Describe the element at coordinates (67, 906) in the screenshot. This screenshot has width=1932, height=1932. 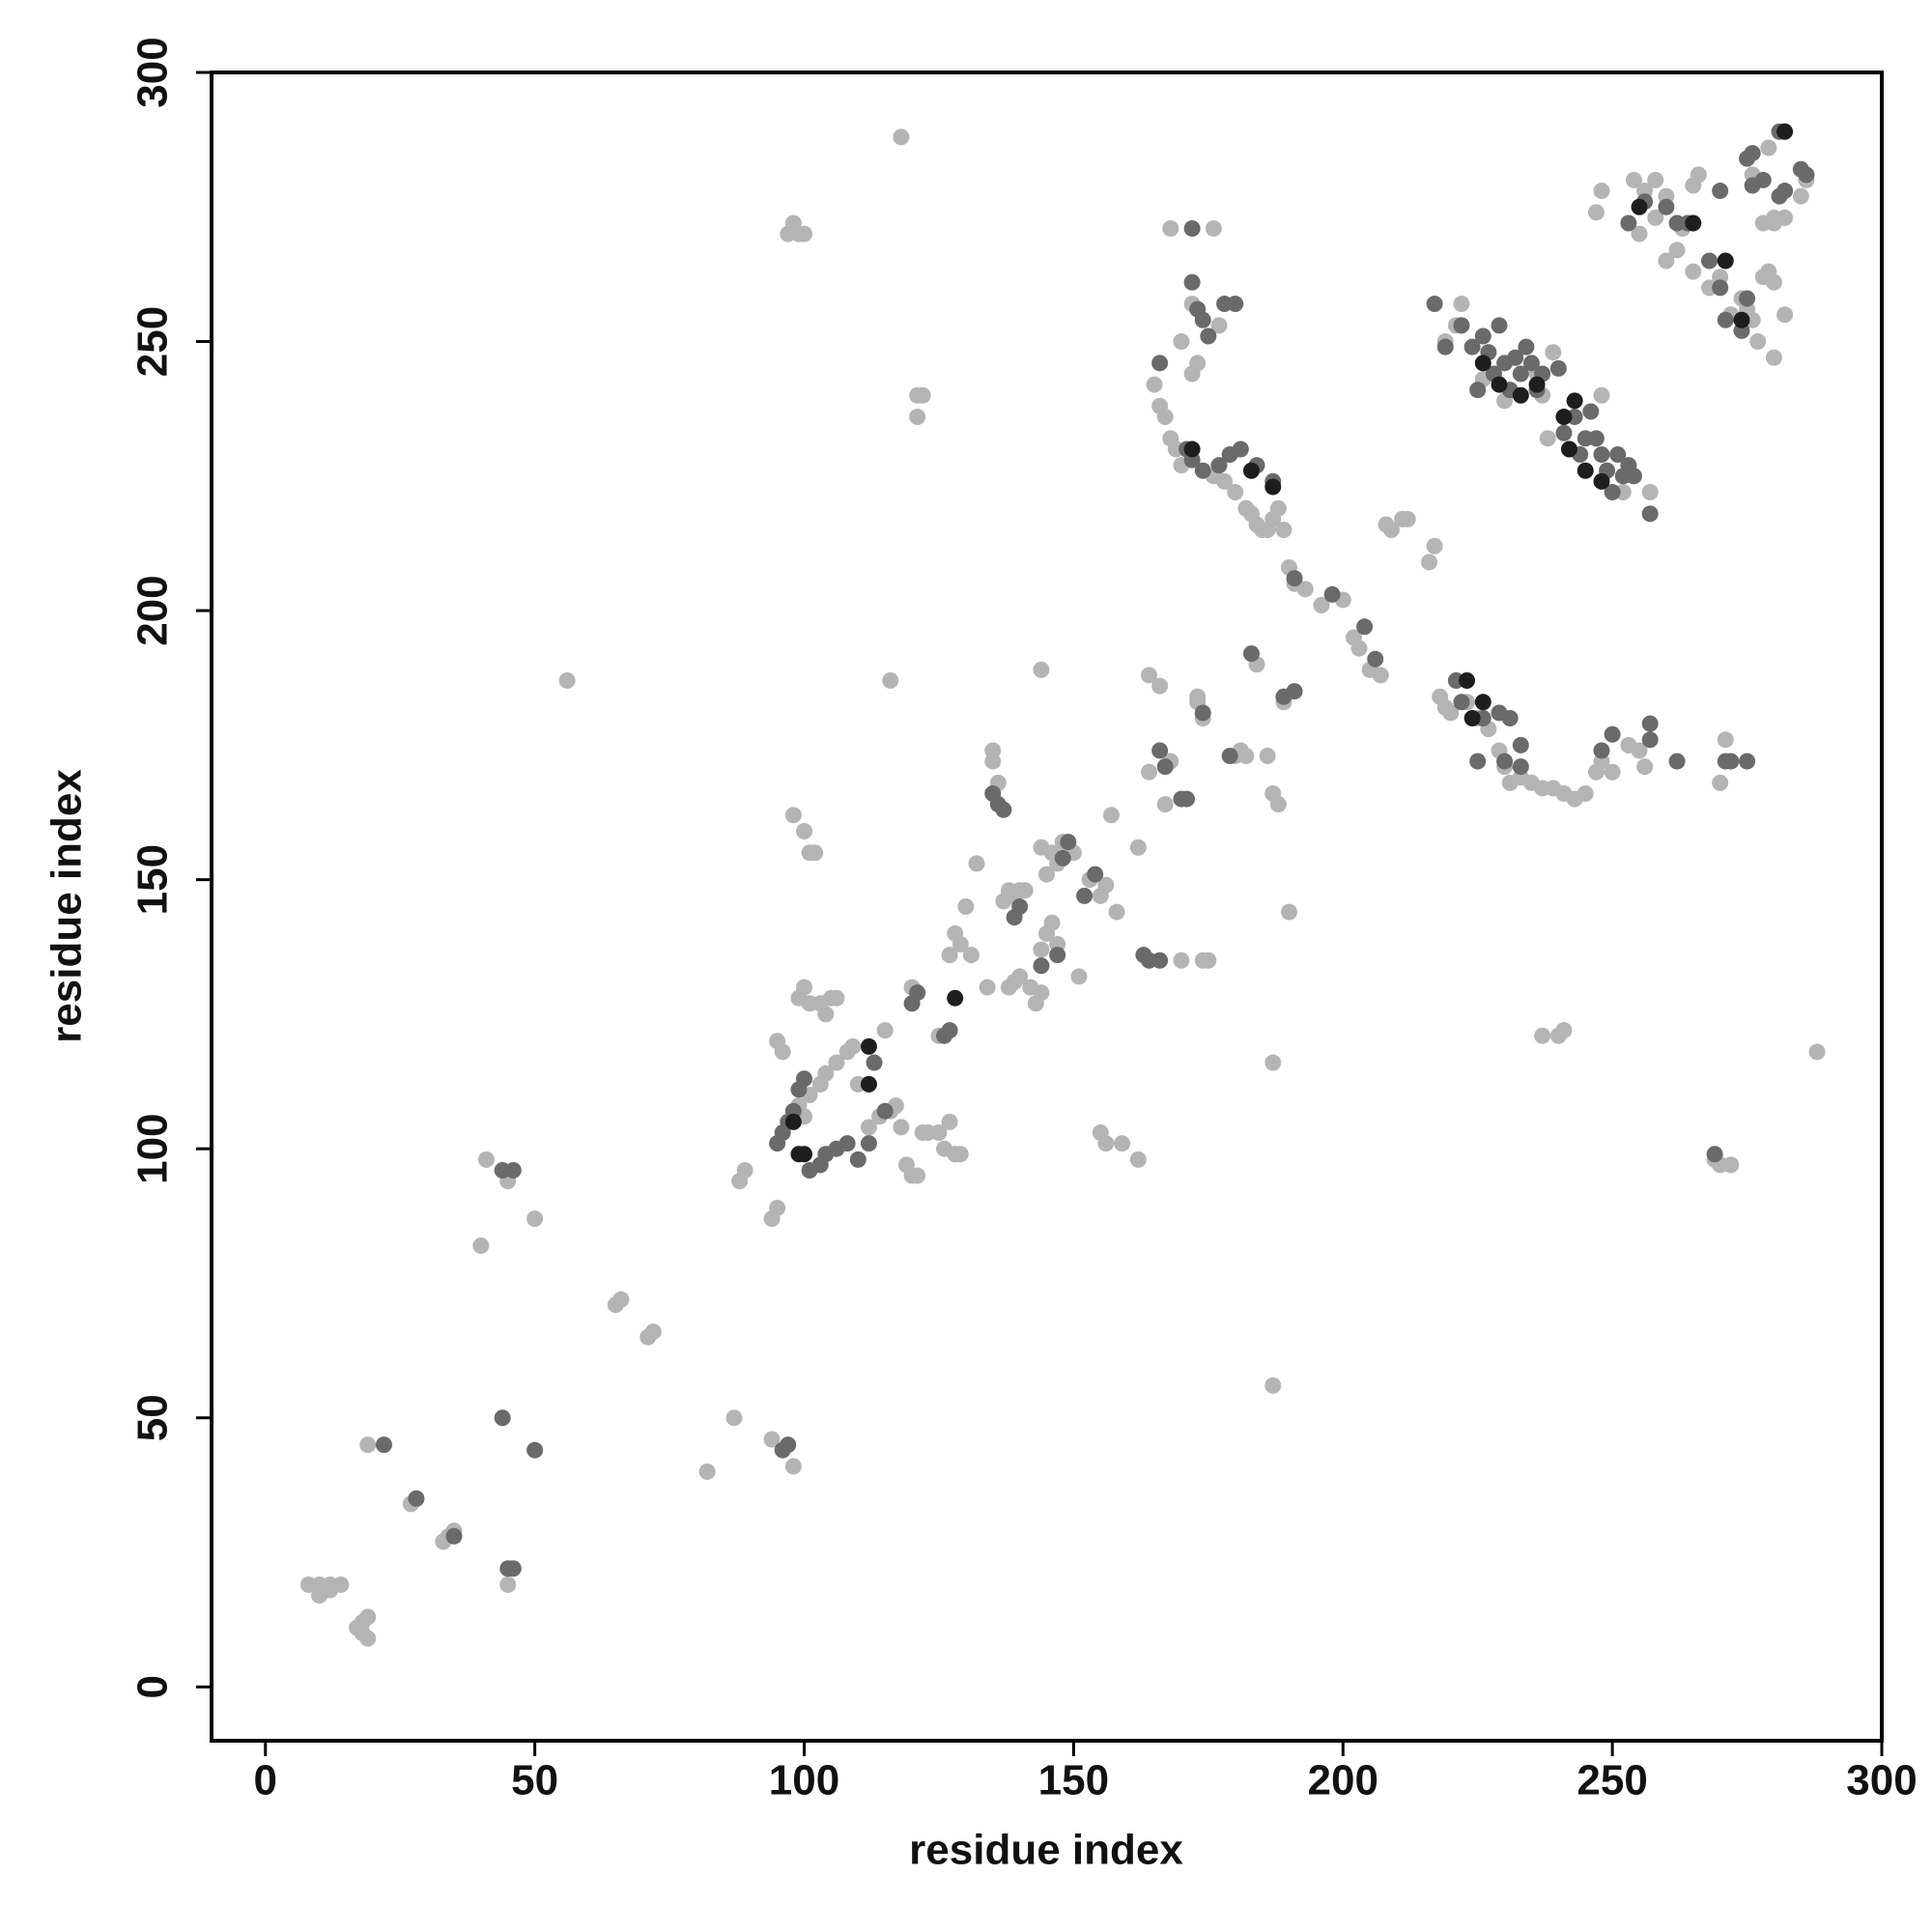
I see `y-axis-label: residue index` at that location.